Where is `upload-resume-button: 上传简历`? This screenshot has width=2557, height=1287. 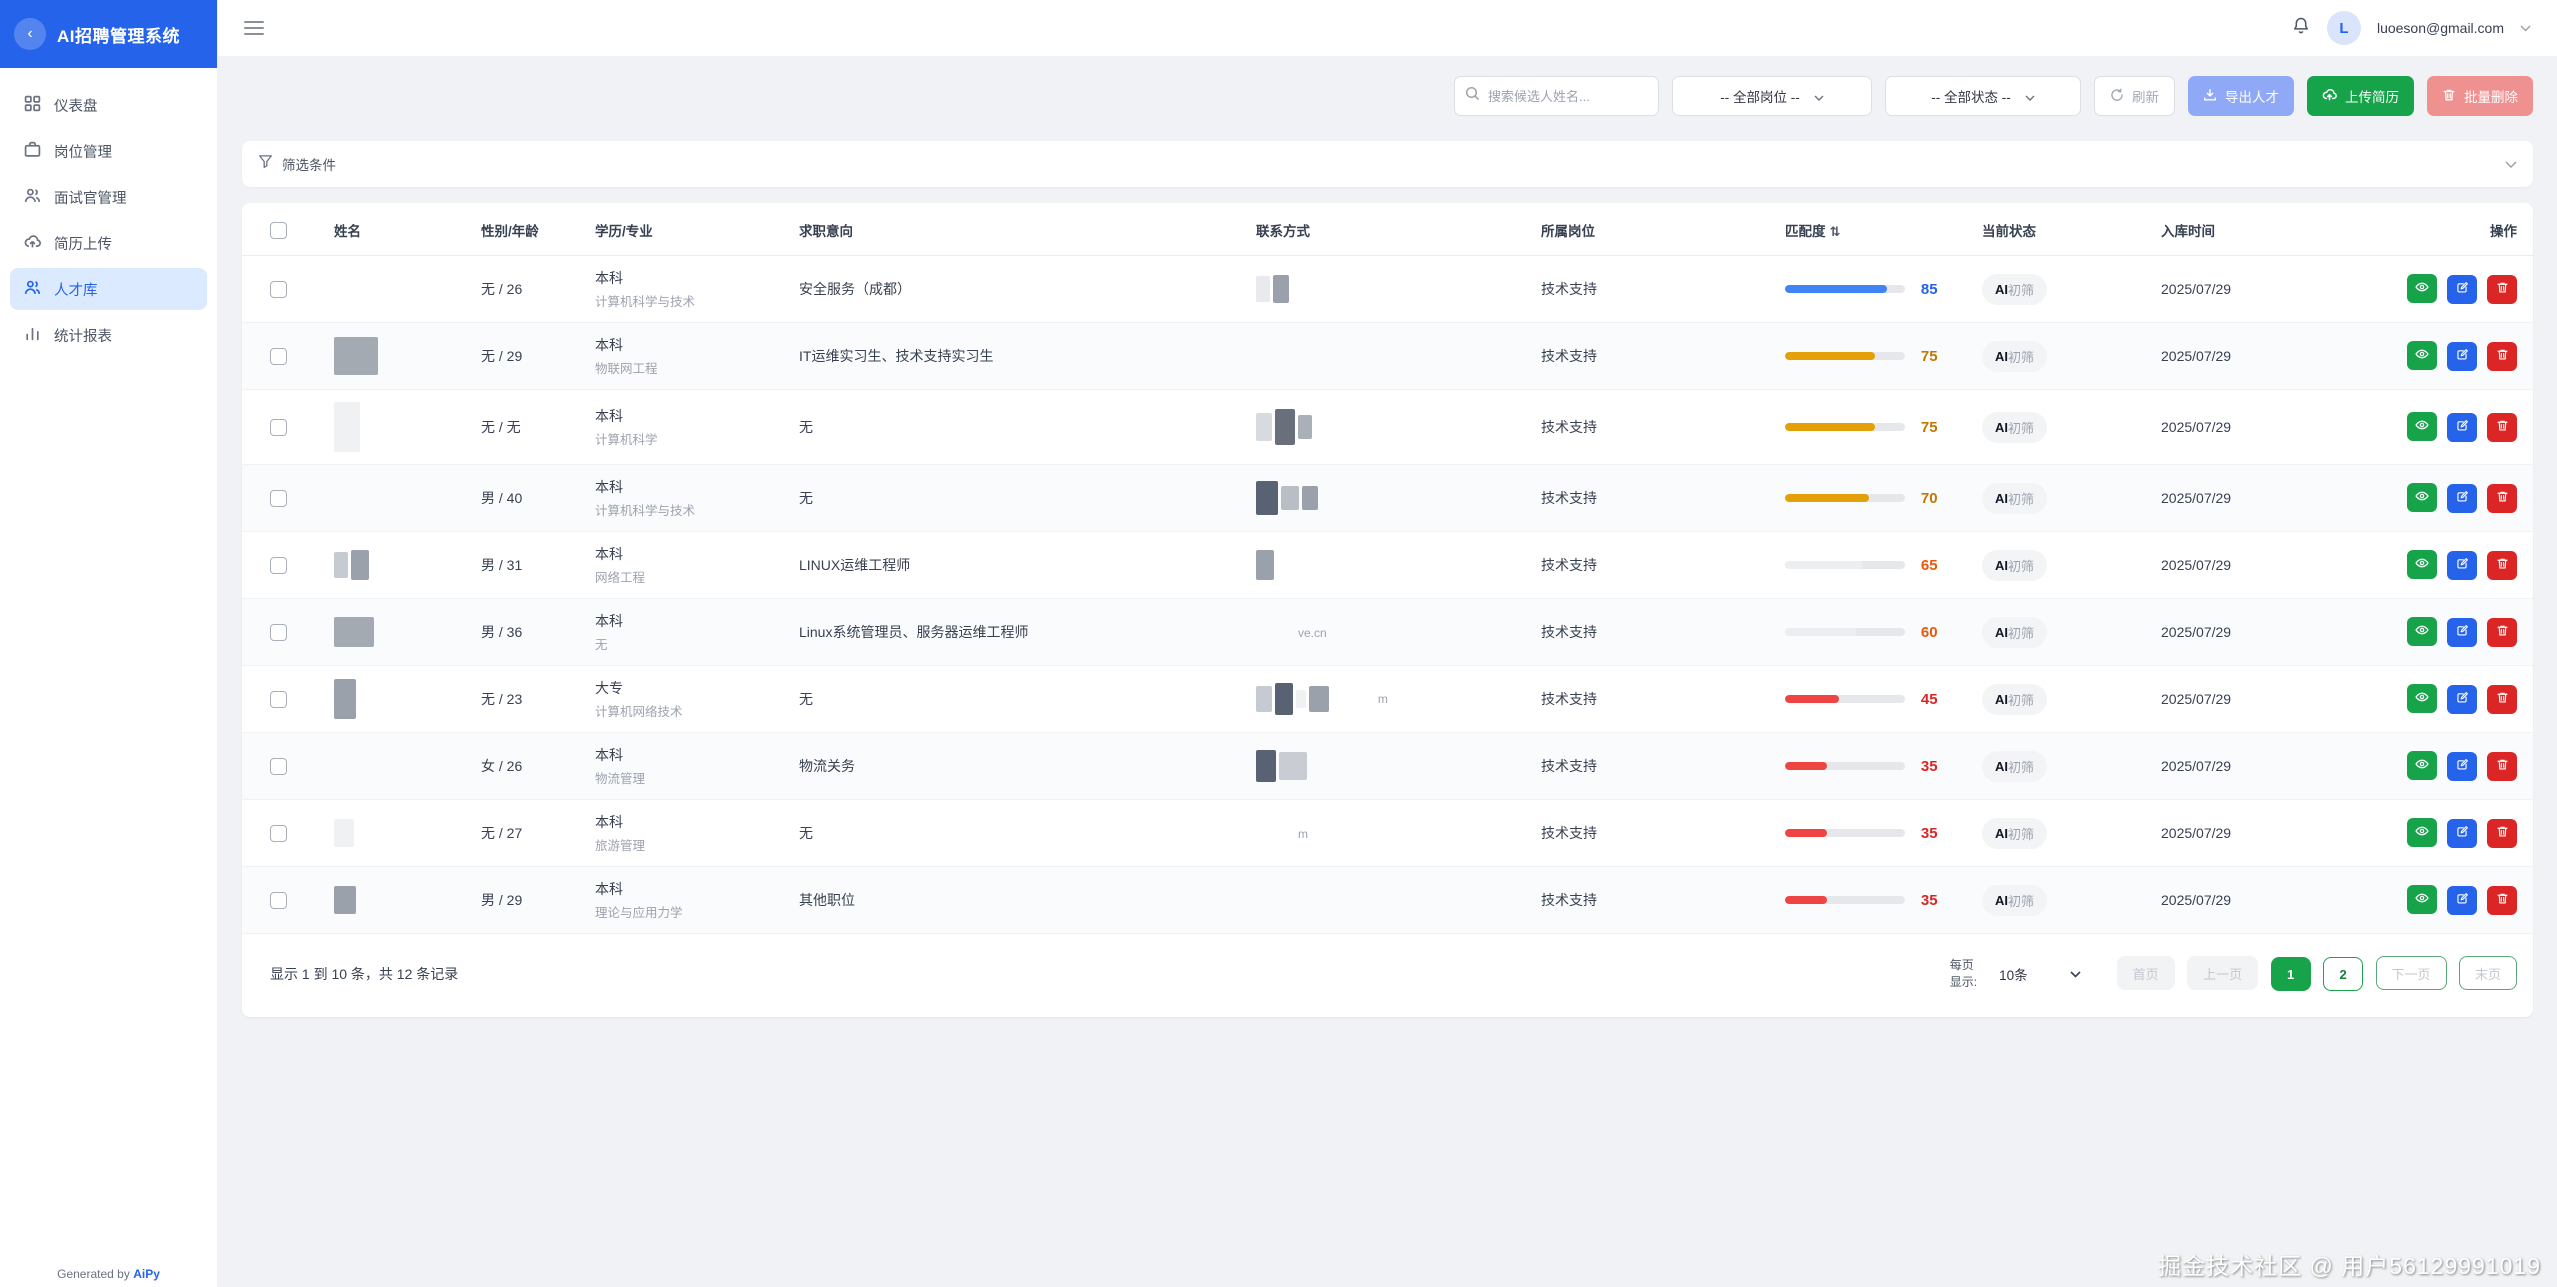 upload-resume-button: 上传简历 is located at coordinates (2360, 96).